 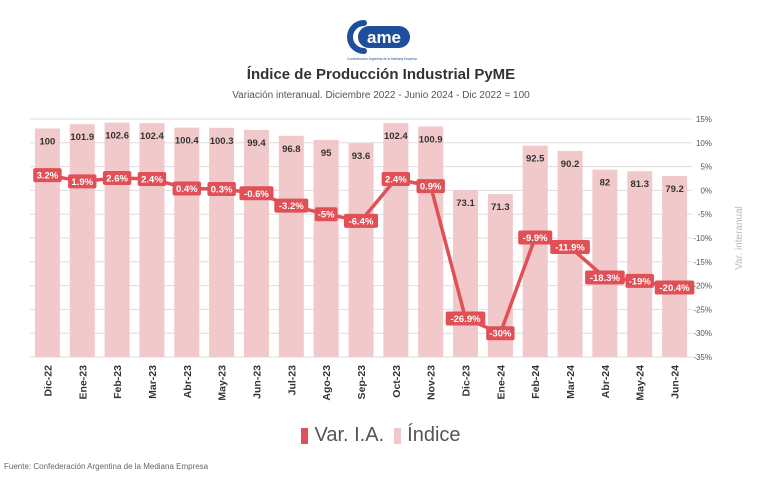 What do you see at coordinates (48, 381) in the screenshot?
I see `x-tick-label: Dic-22` at bounding box center [48, 381].